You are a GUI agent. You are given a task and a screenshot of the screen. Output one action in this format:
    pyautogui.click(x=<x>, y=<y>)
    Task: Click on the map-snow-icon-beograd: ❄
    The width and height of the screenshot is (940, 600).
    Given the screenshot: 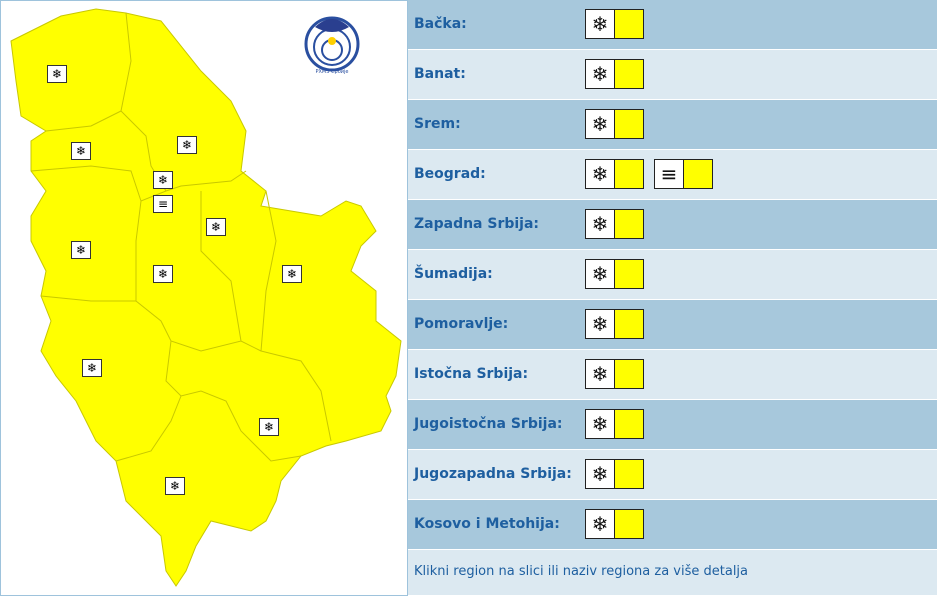 What is the action you would take?
    pyautogui.click(x=163, y=180)
    